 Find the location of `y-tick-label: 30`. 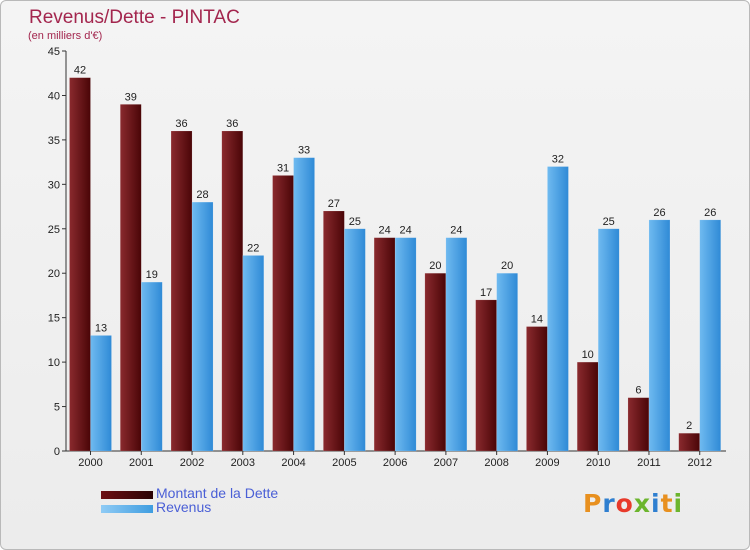

y-tick-label: 30 is located at coordinates (54, 185).